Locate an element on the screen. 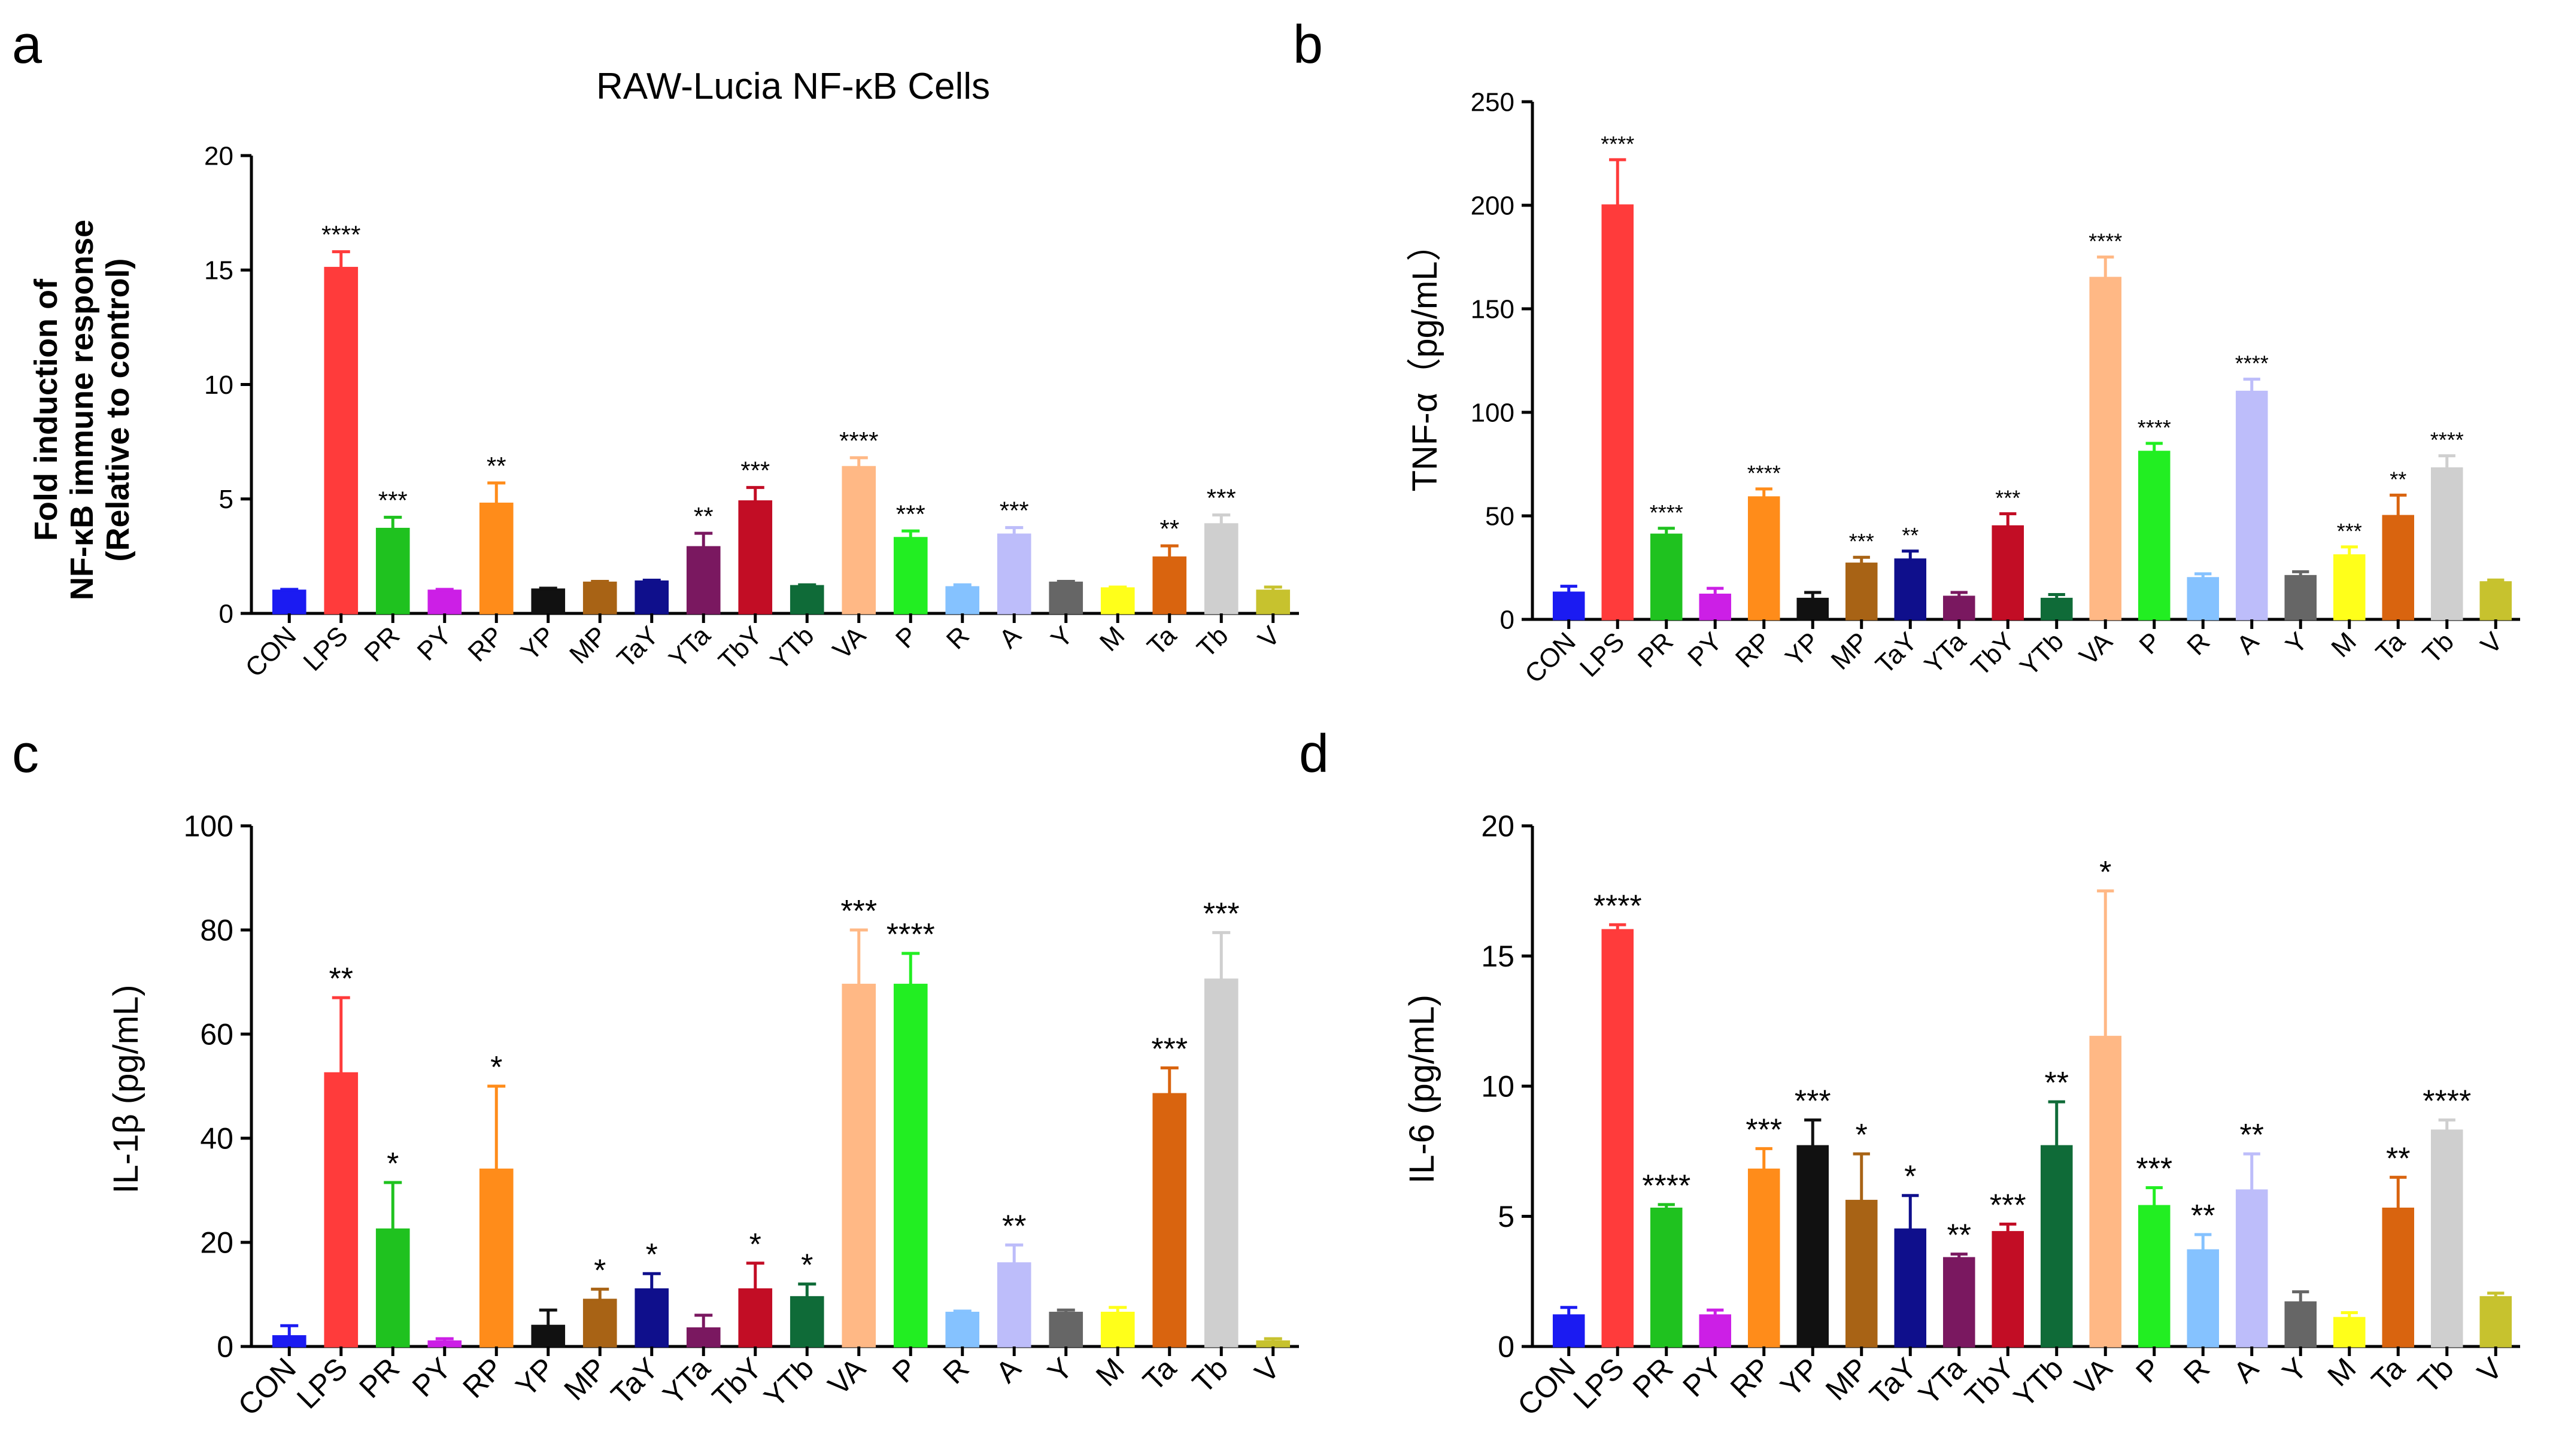 This screenshot has width=2565, height=1456. panel-d-bar-v is located at coordinates (2495, 1322).